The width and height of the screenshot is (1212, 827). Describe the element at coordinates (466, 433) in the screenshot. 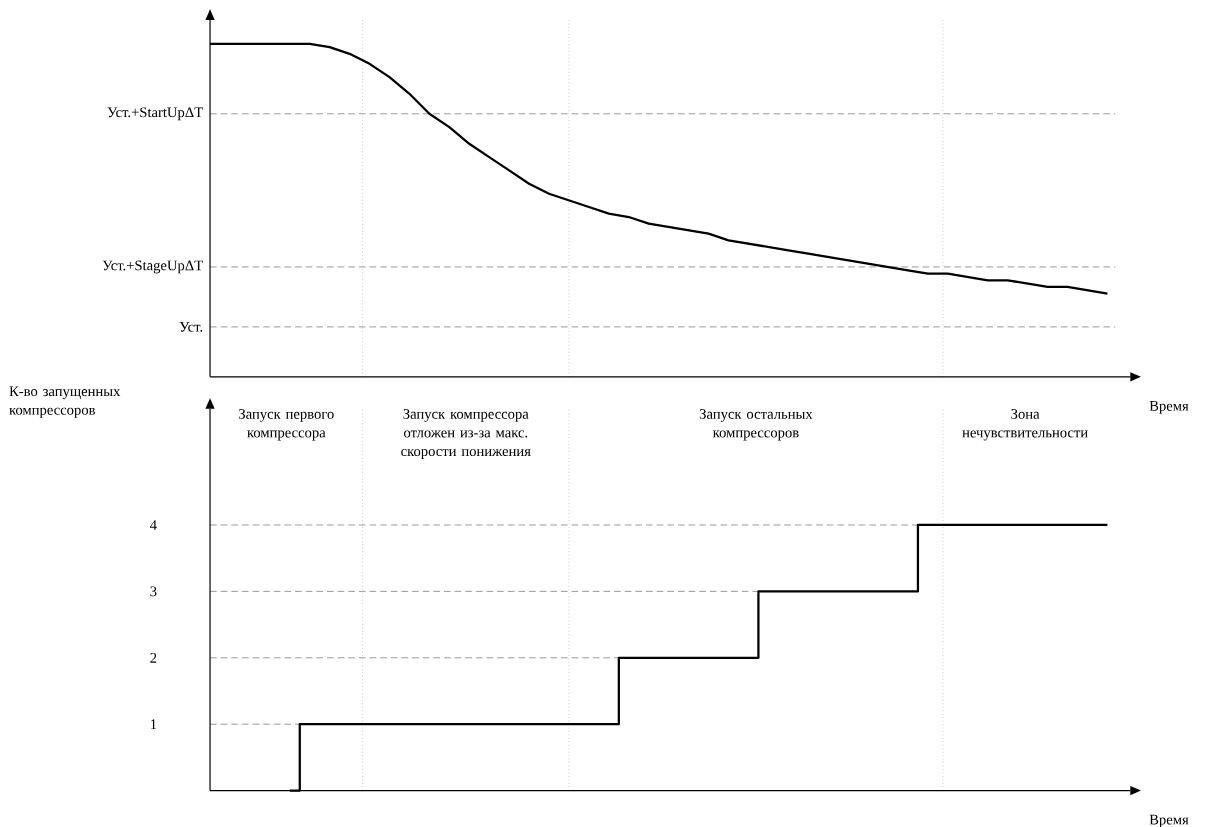

I see `annotation: Запуск компрессора отложен из-за макс. скорости понижения` at that location.